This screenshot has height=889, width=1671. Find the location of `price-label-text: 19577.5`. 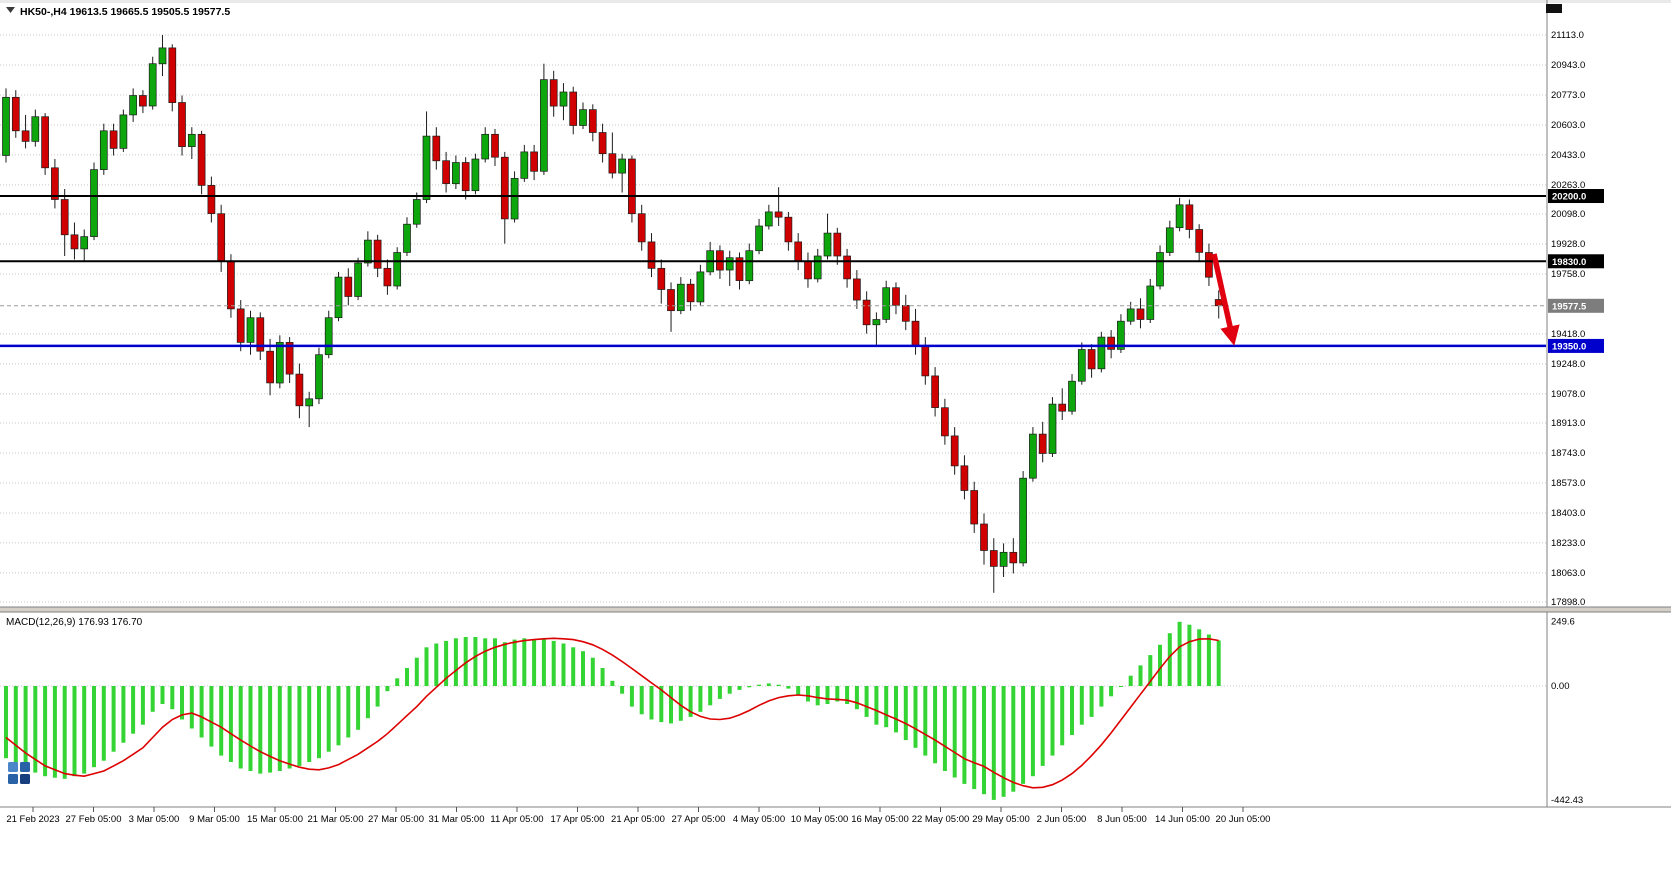

price-label-text: 19577.5 is located at coordinates (1569, 306).